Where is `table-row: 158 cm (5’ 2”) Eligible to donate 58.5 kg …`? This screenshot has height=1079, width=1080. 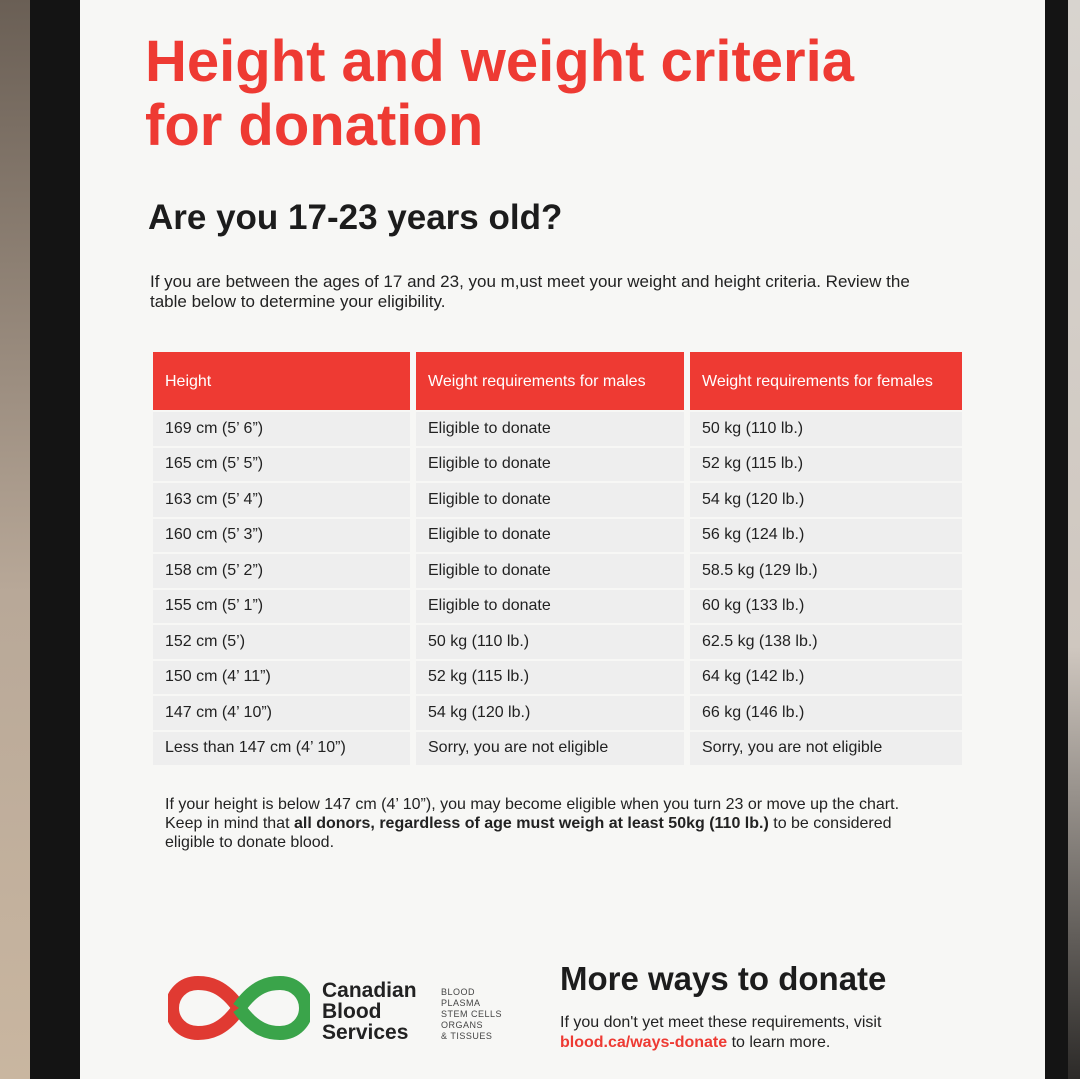
table-row: 158 cm (5’ 2”) Eligible to donate 58.5 kg … is located at coordinates (557, 571).